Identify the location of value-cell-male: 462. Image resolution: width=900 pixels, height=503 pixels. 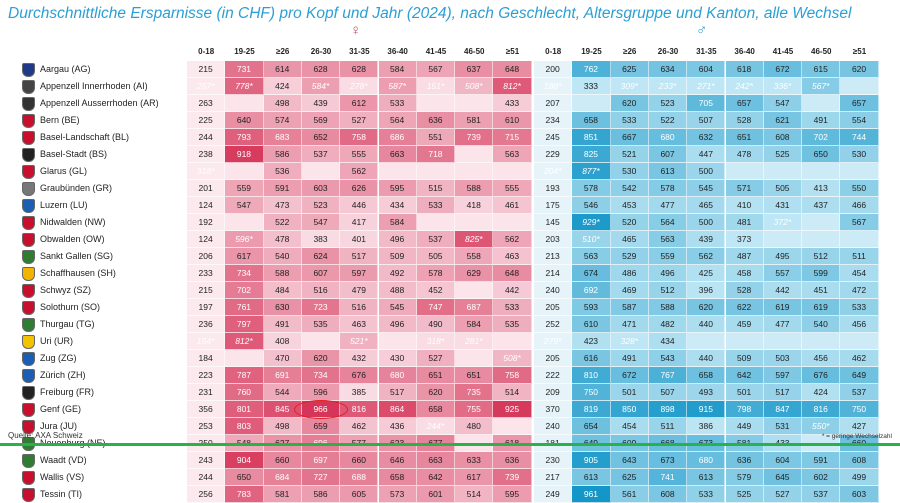
(859, 358).